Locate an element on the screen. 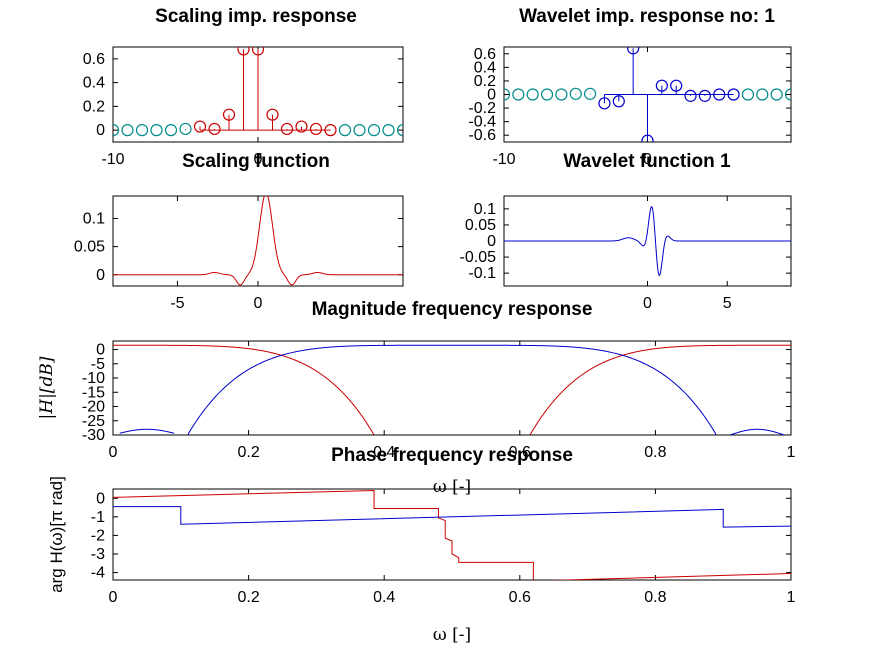 The image size is (871, 654). magnitude-ylabel: |H|[dB] is located at coordinates (47, 387).